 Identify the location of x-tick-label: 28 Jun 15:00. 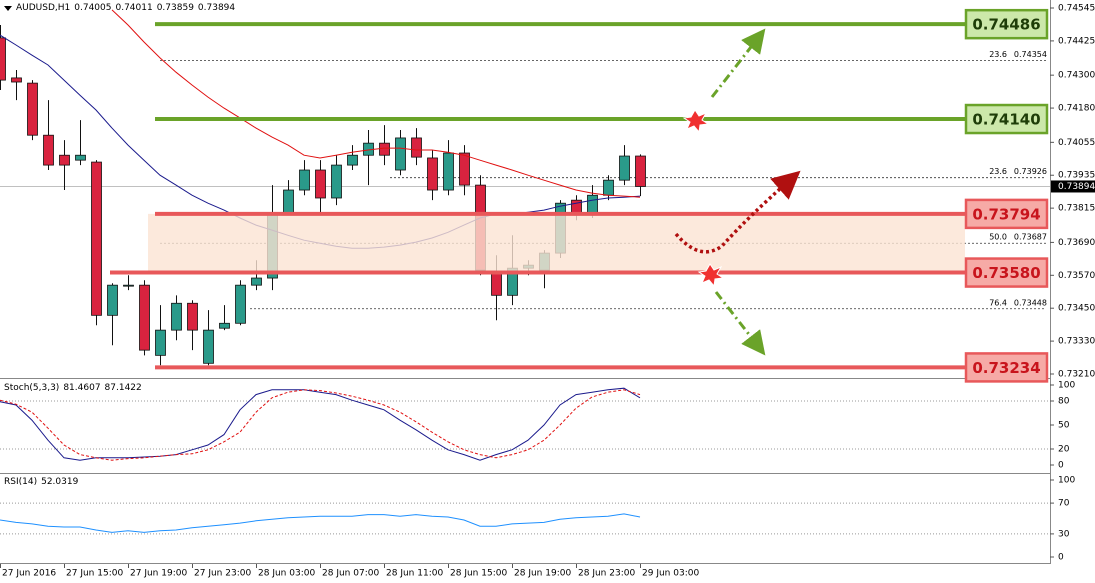
(478, 574).